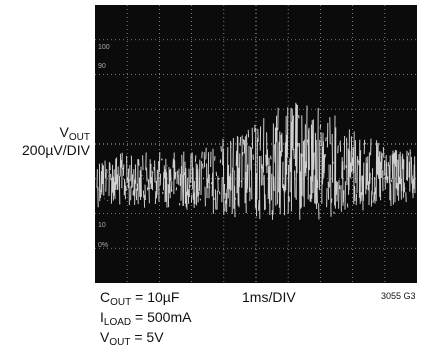 Image resolution: width=442 pixels, height=356 pixels. I want to click on label-rest: = 5V, so click(147, 337).